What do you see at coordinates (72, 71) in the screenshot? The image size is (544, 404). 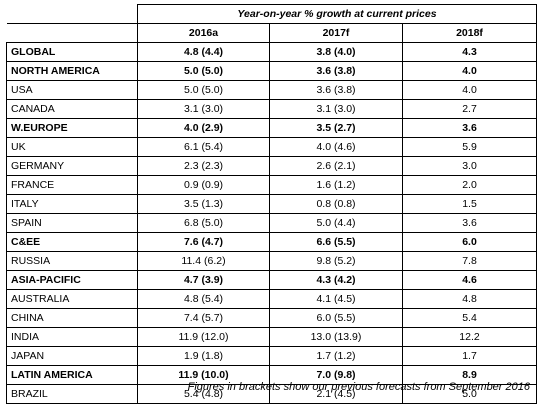 I see `region-name: NORTH AMERICA` at bounding box center [72, 71].